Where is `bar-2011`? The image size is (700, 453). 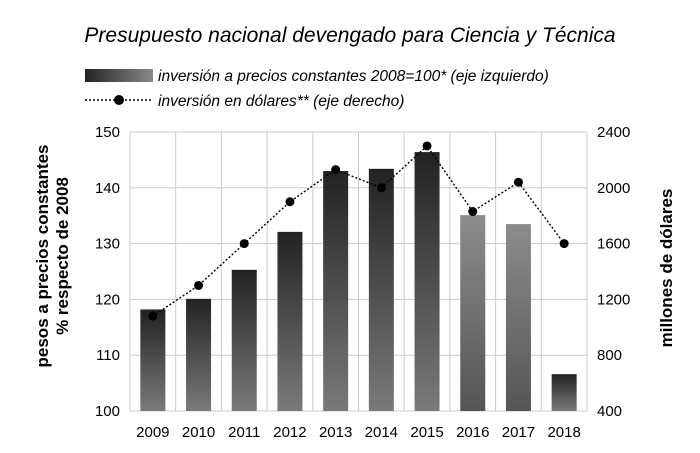
bar-2011 is located at coordinates (244, 340).